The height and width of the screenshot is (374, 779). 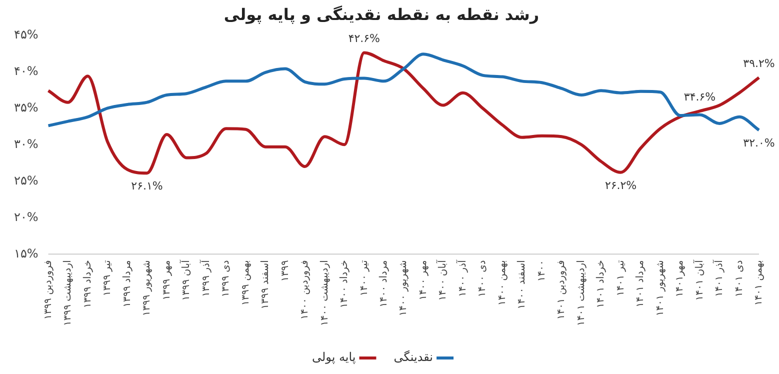 What do you see at coordinates (660, 288) in the screenshot?
I see `x-tick-label: شهریور ۱۴۰۱` at bounding box center [660, 288].